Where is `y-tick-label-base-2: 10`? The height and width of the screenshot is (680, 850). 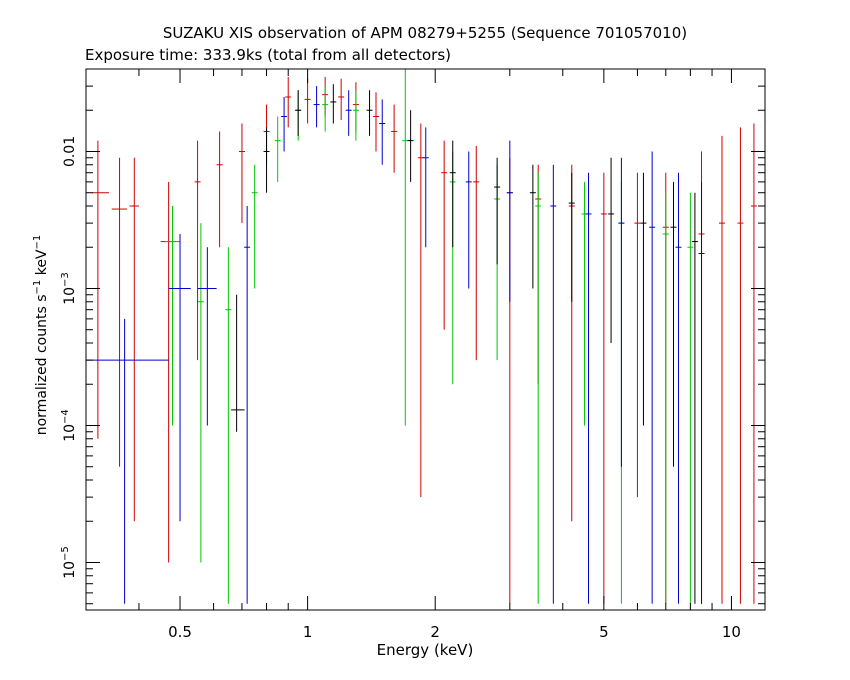
y-tick-label-base-2: 10 is located at coordinates (70, 433).